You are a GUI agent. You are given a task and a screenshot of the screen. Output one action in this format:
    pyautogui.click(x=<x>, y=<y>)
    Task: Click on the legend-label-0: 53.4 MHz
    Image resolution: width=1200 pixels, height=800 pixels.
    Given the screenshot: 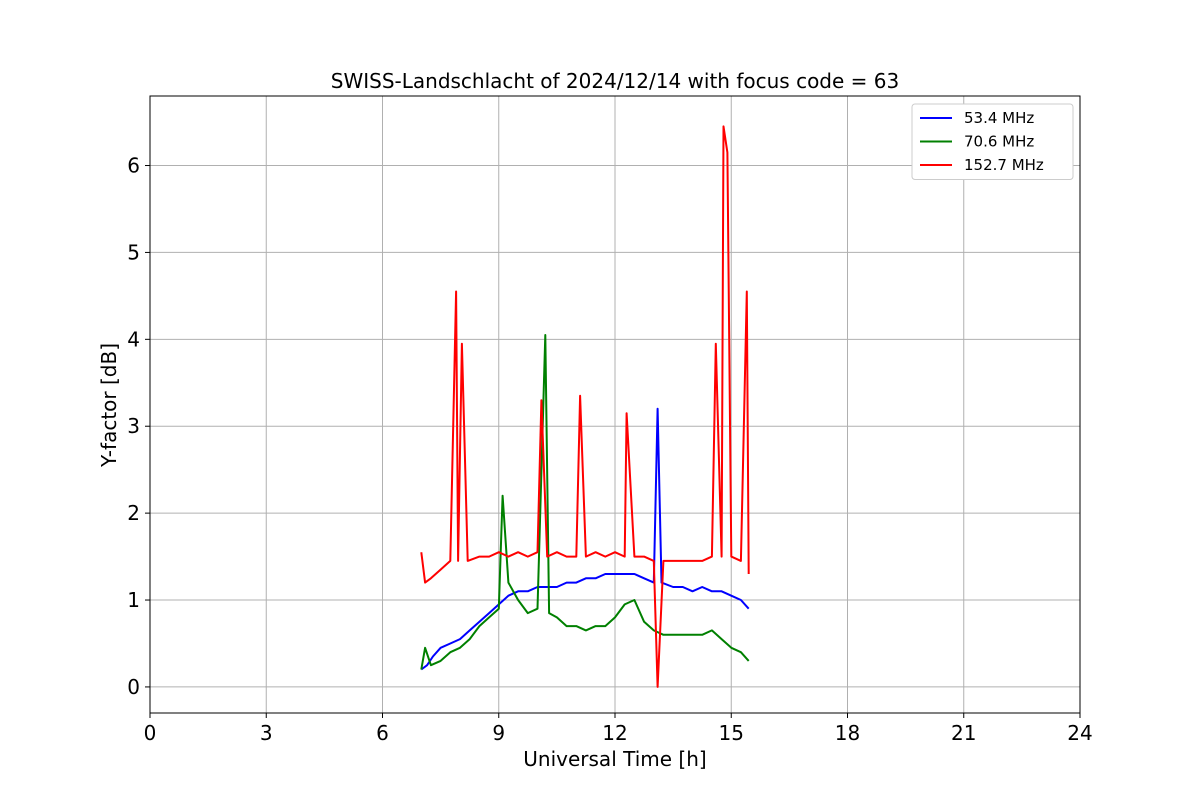 What is the action you would take?
    pyautogui.click(x=999, y=118)
    